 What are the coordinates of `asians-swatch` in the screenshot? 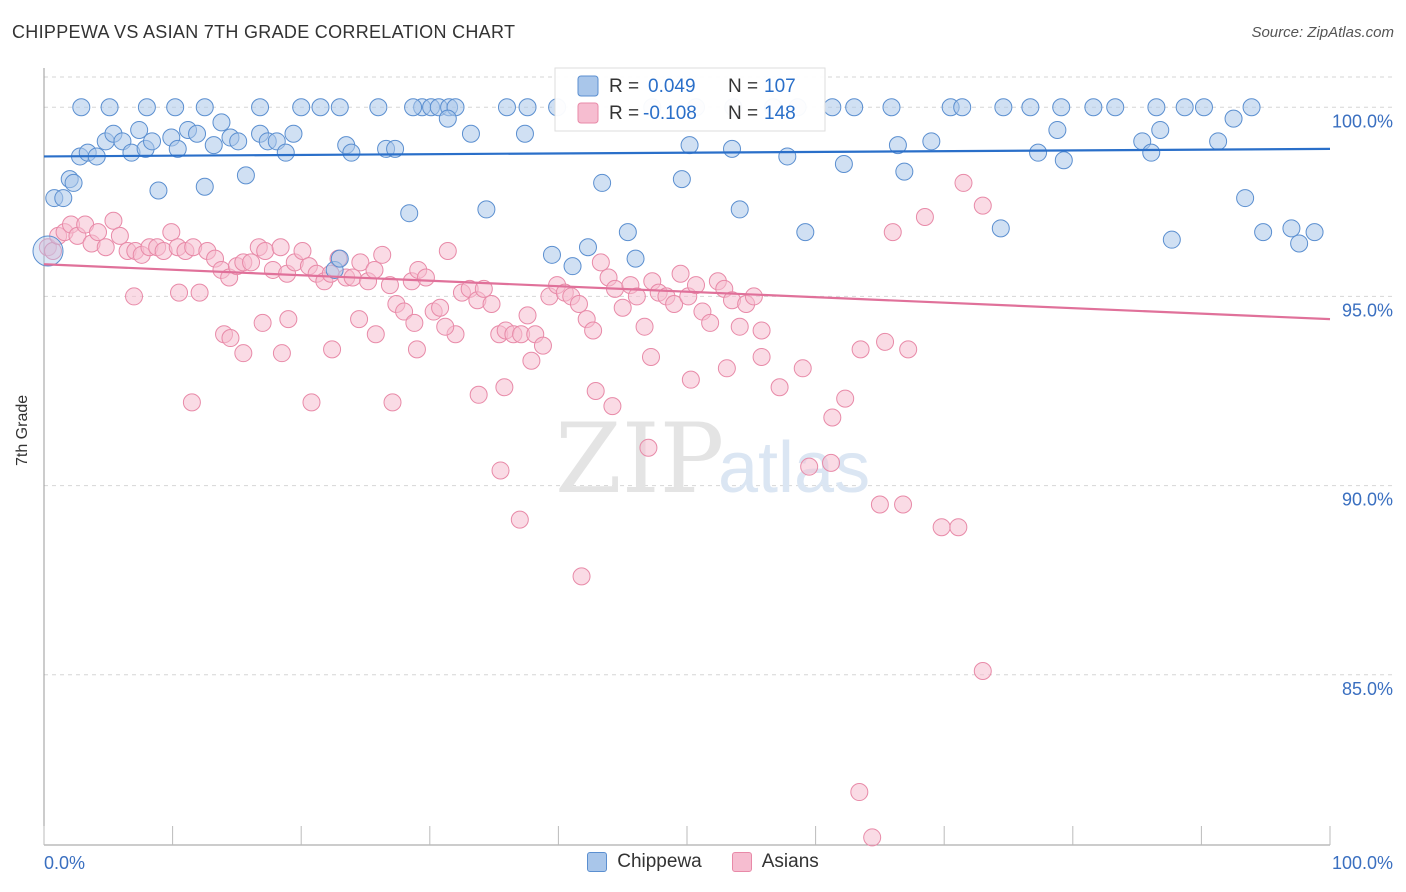 It's located at (741, 862).